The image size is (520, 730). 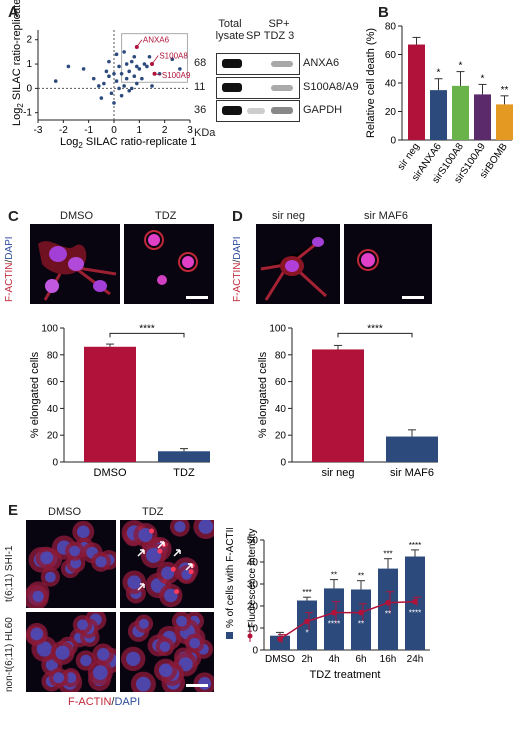 What do you see at coordinates (383, 12) in the screenshot?
I see `panel-b-label: B` at bounding box center [383, 12].